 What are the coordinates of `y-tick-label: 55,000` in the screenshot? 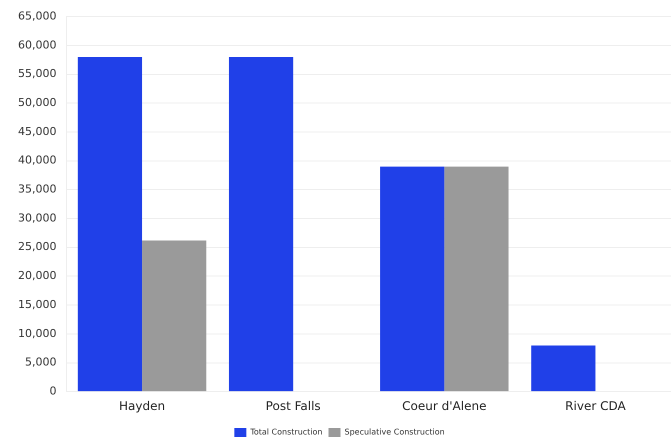 It's located at (37, 73).